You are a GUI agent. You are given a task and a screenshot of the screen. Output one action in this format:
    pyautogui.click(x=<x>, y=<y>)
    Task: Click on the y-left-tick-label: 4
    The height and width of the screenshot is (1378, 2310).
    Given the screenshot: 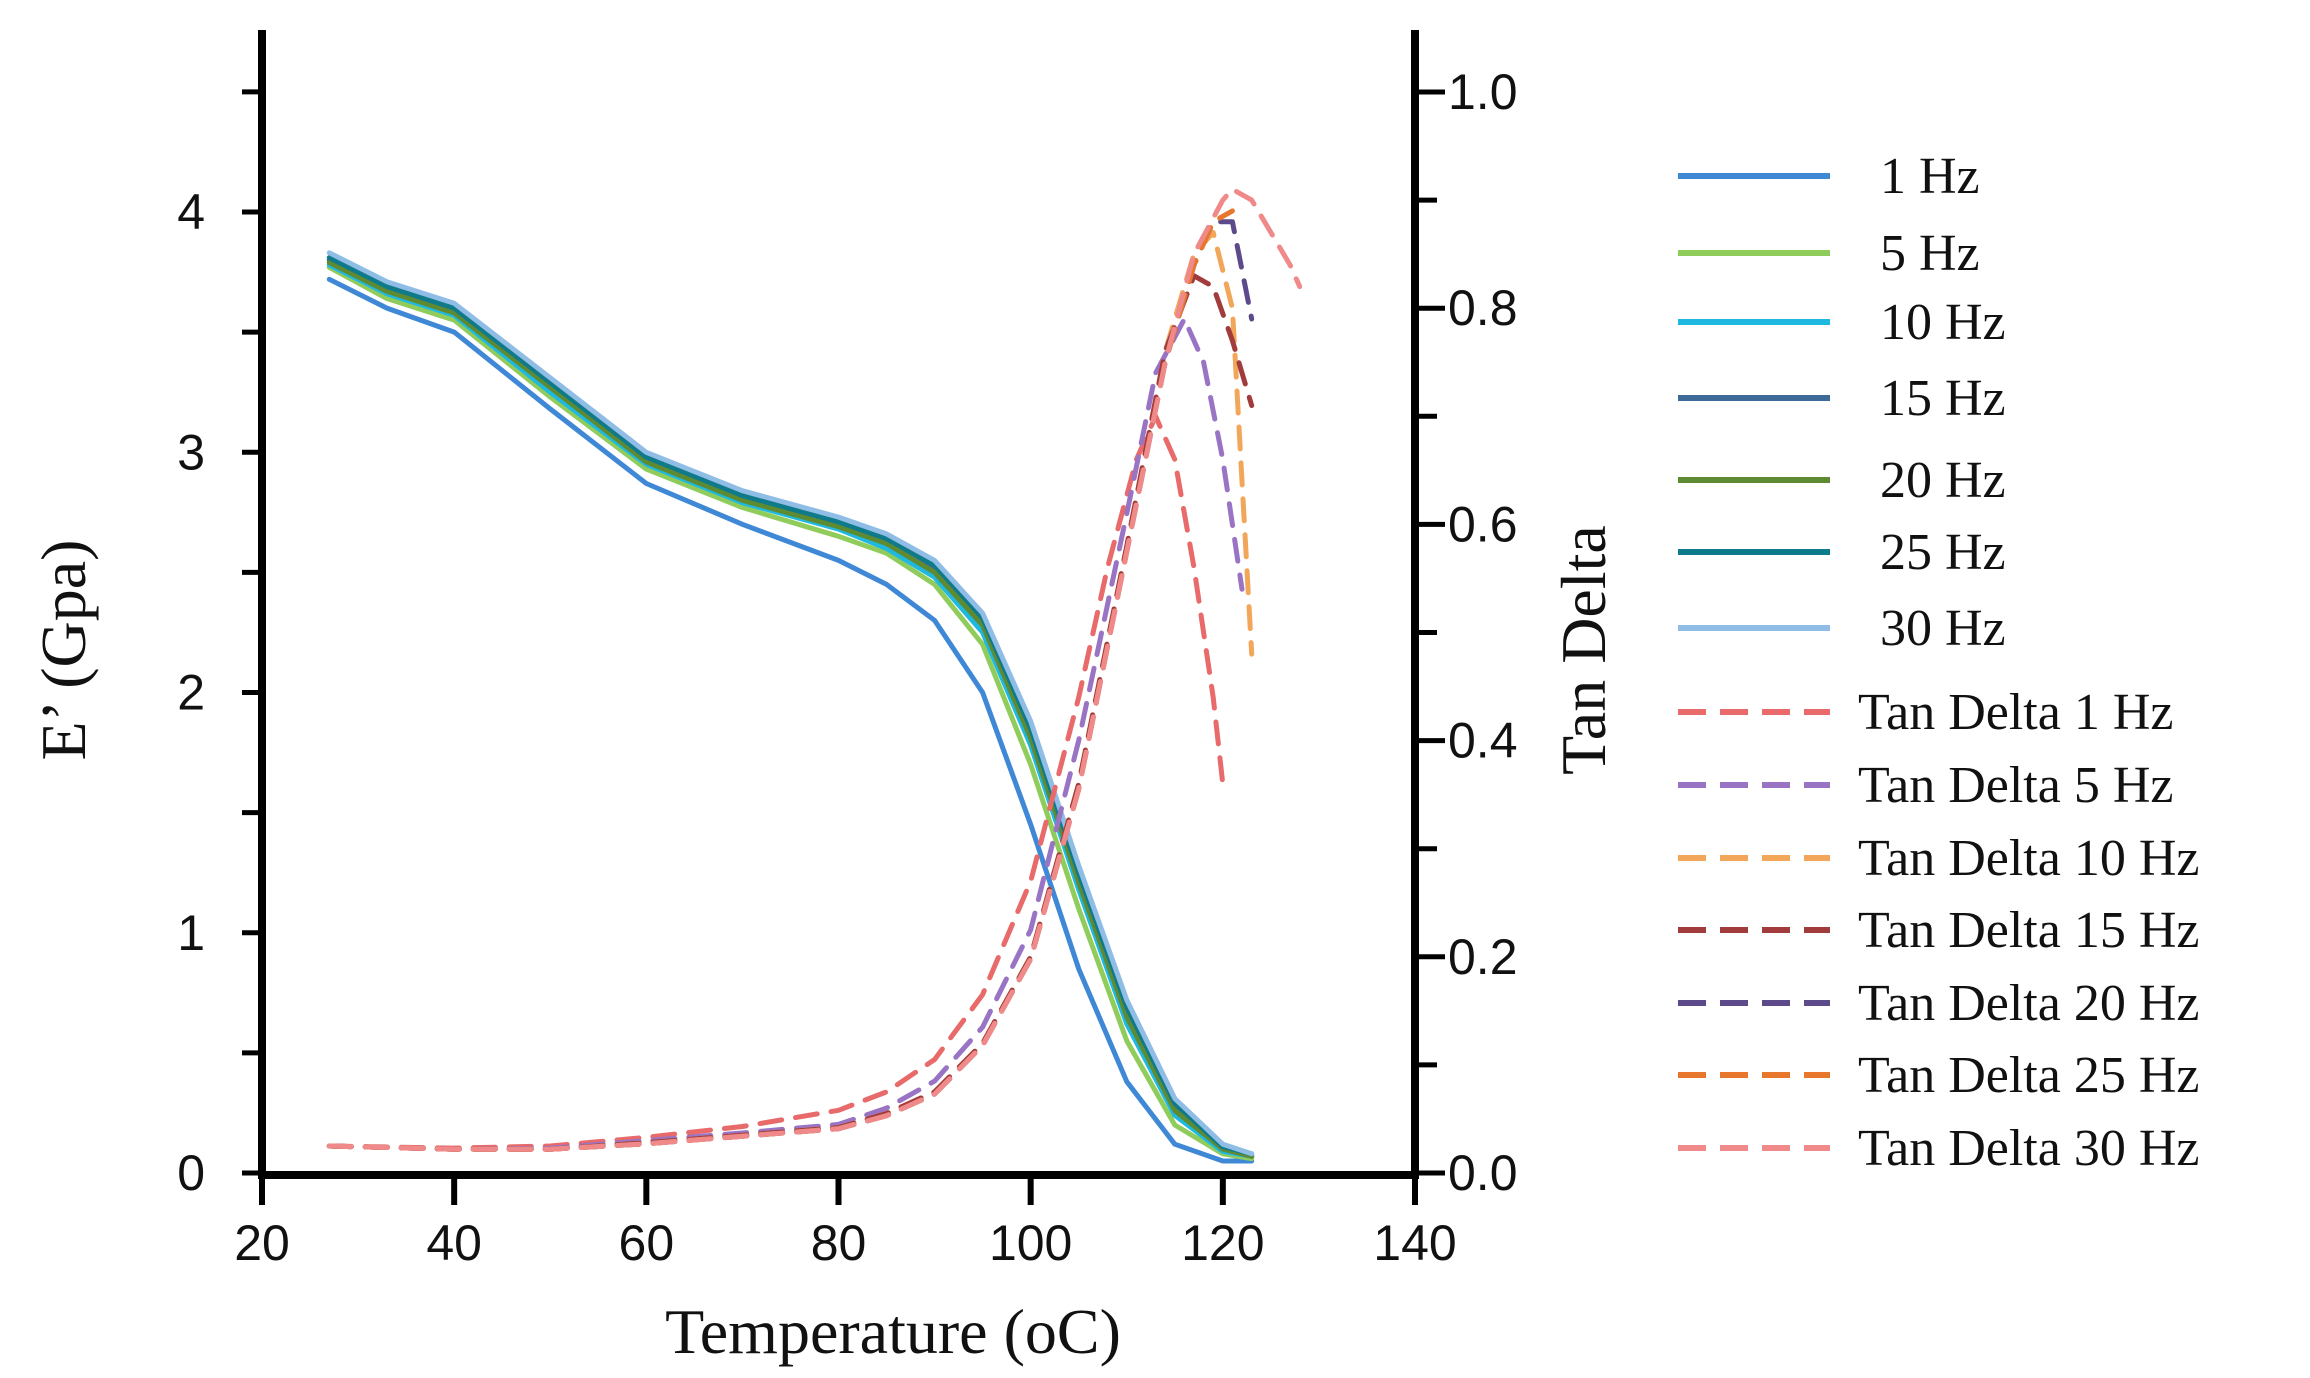 What is the action you would take?
    pyautogui.click(x=191, y=212)
    